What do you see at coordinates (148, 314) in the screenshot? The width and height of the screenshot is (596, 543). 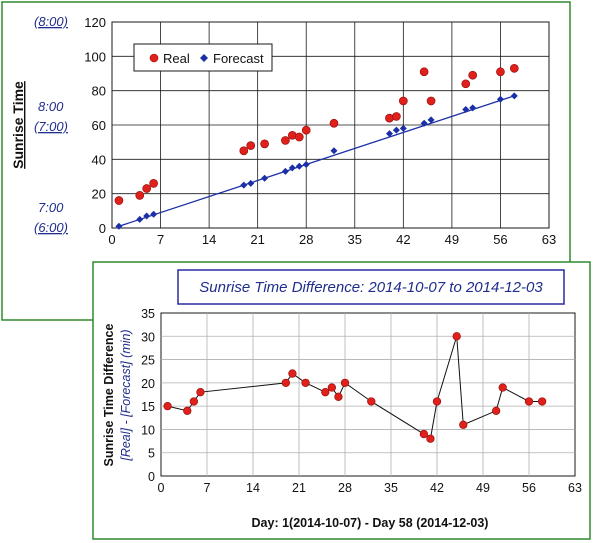 I see `y-tick-label: 35` at bounding box center [148, 314].